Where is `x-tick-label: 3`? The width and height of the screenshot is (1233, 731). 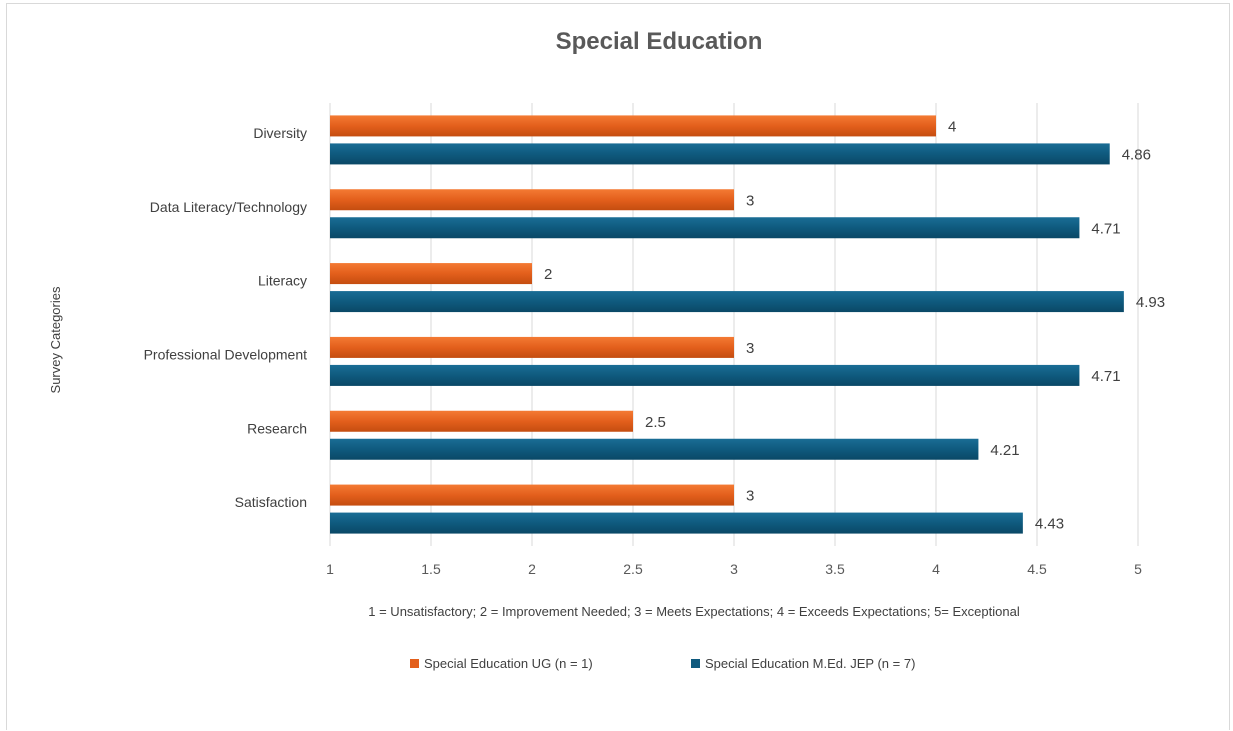
x-tick-label: 3 is located at coordinates (734, 569).